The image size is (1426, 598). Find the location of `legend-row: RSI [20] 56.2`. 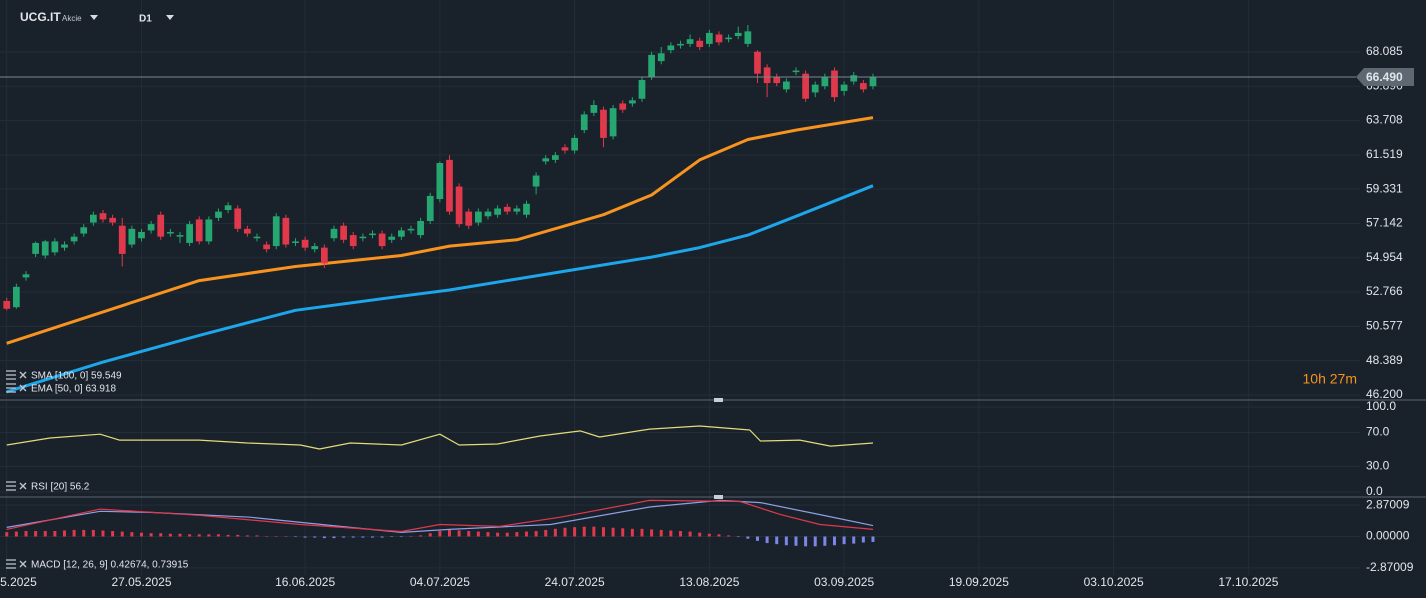

legend-row: RSI [20] 56.2 is located at coordinates (48, 487).